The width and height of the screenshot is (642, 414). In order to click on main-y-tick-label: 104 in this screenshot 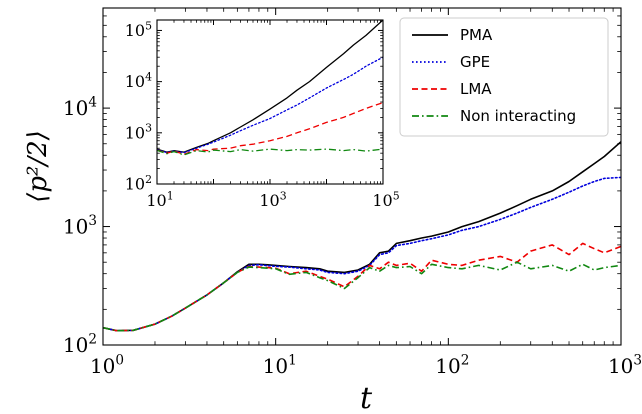, I will do `click(80, 107)`.